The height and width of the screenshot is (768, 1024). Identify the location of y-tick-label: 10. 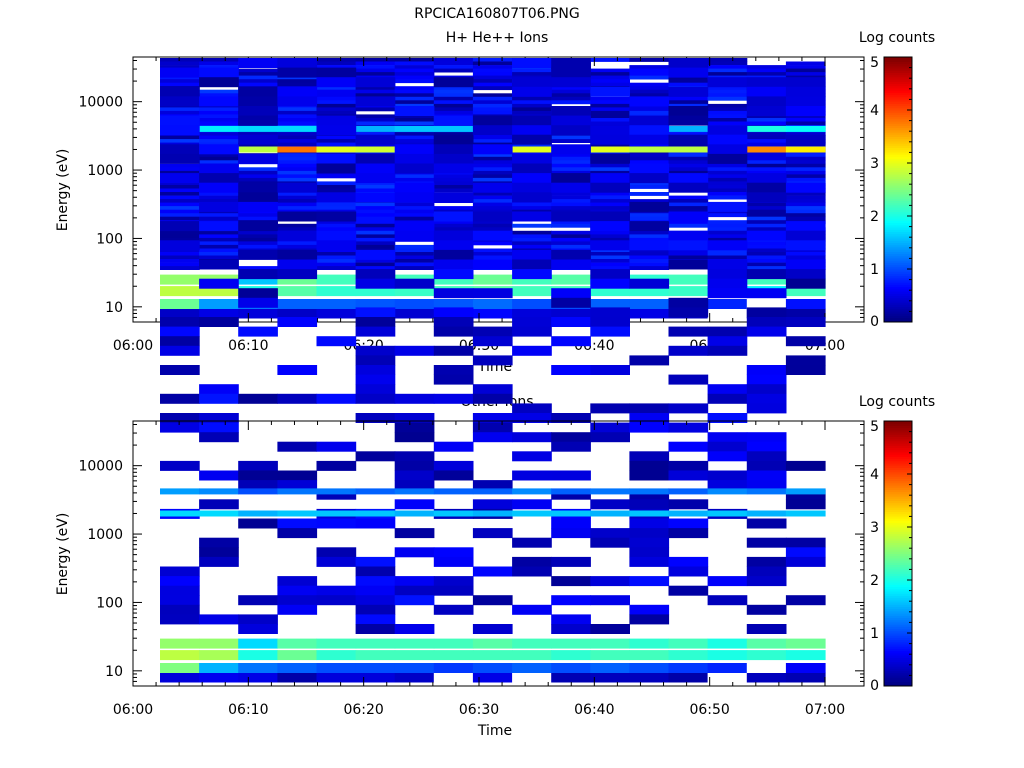
(114, 308).